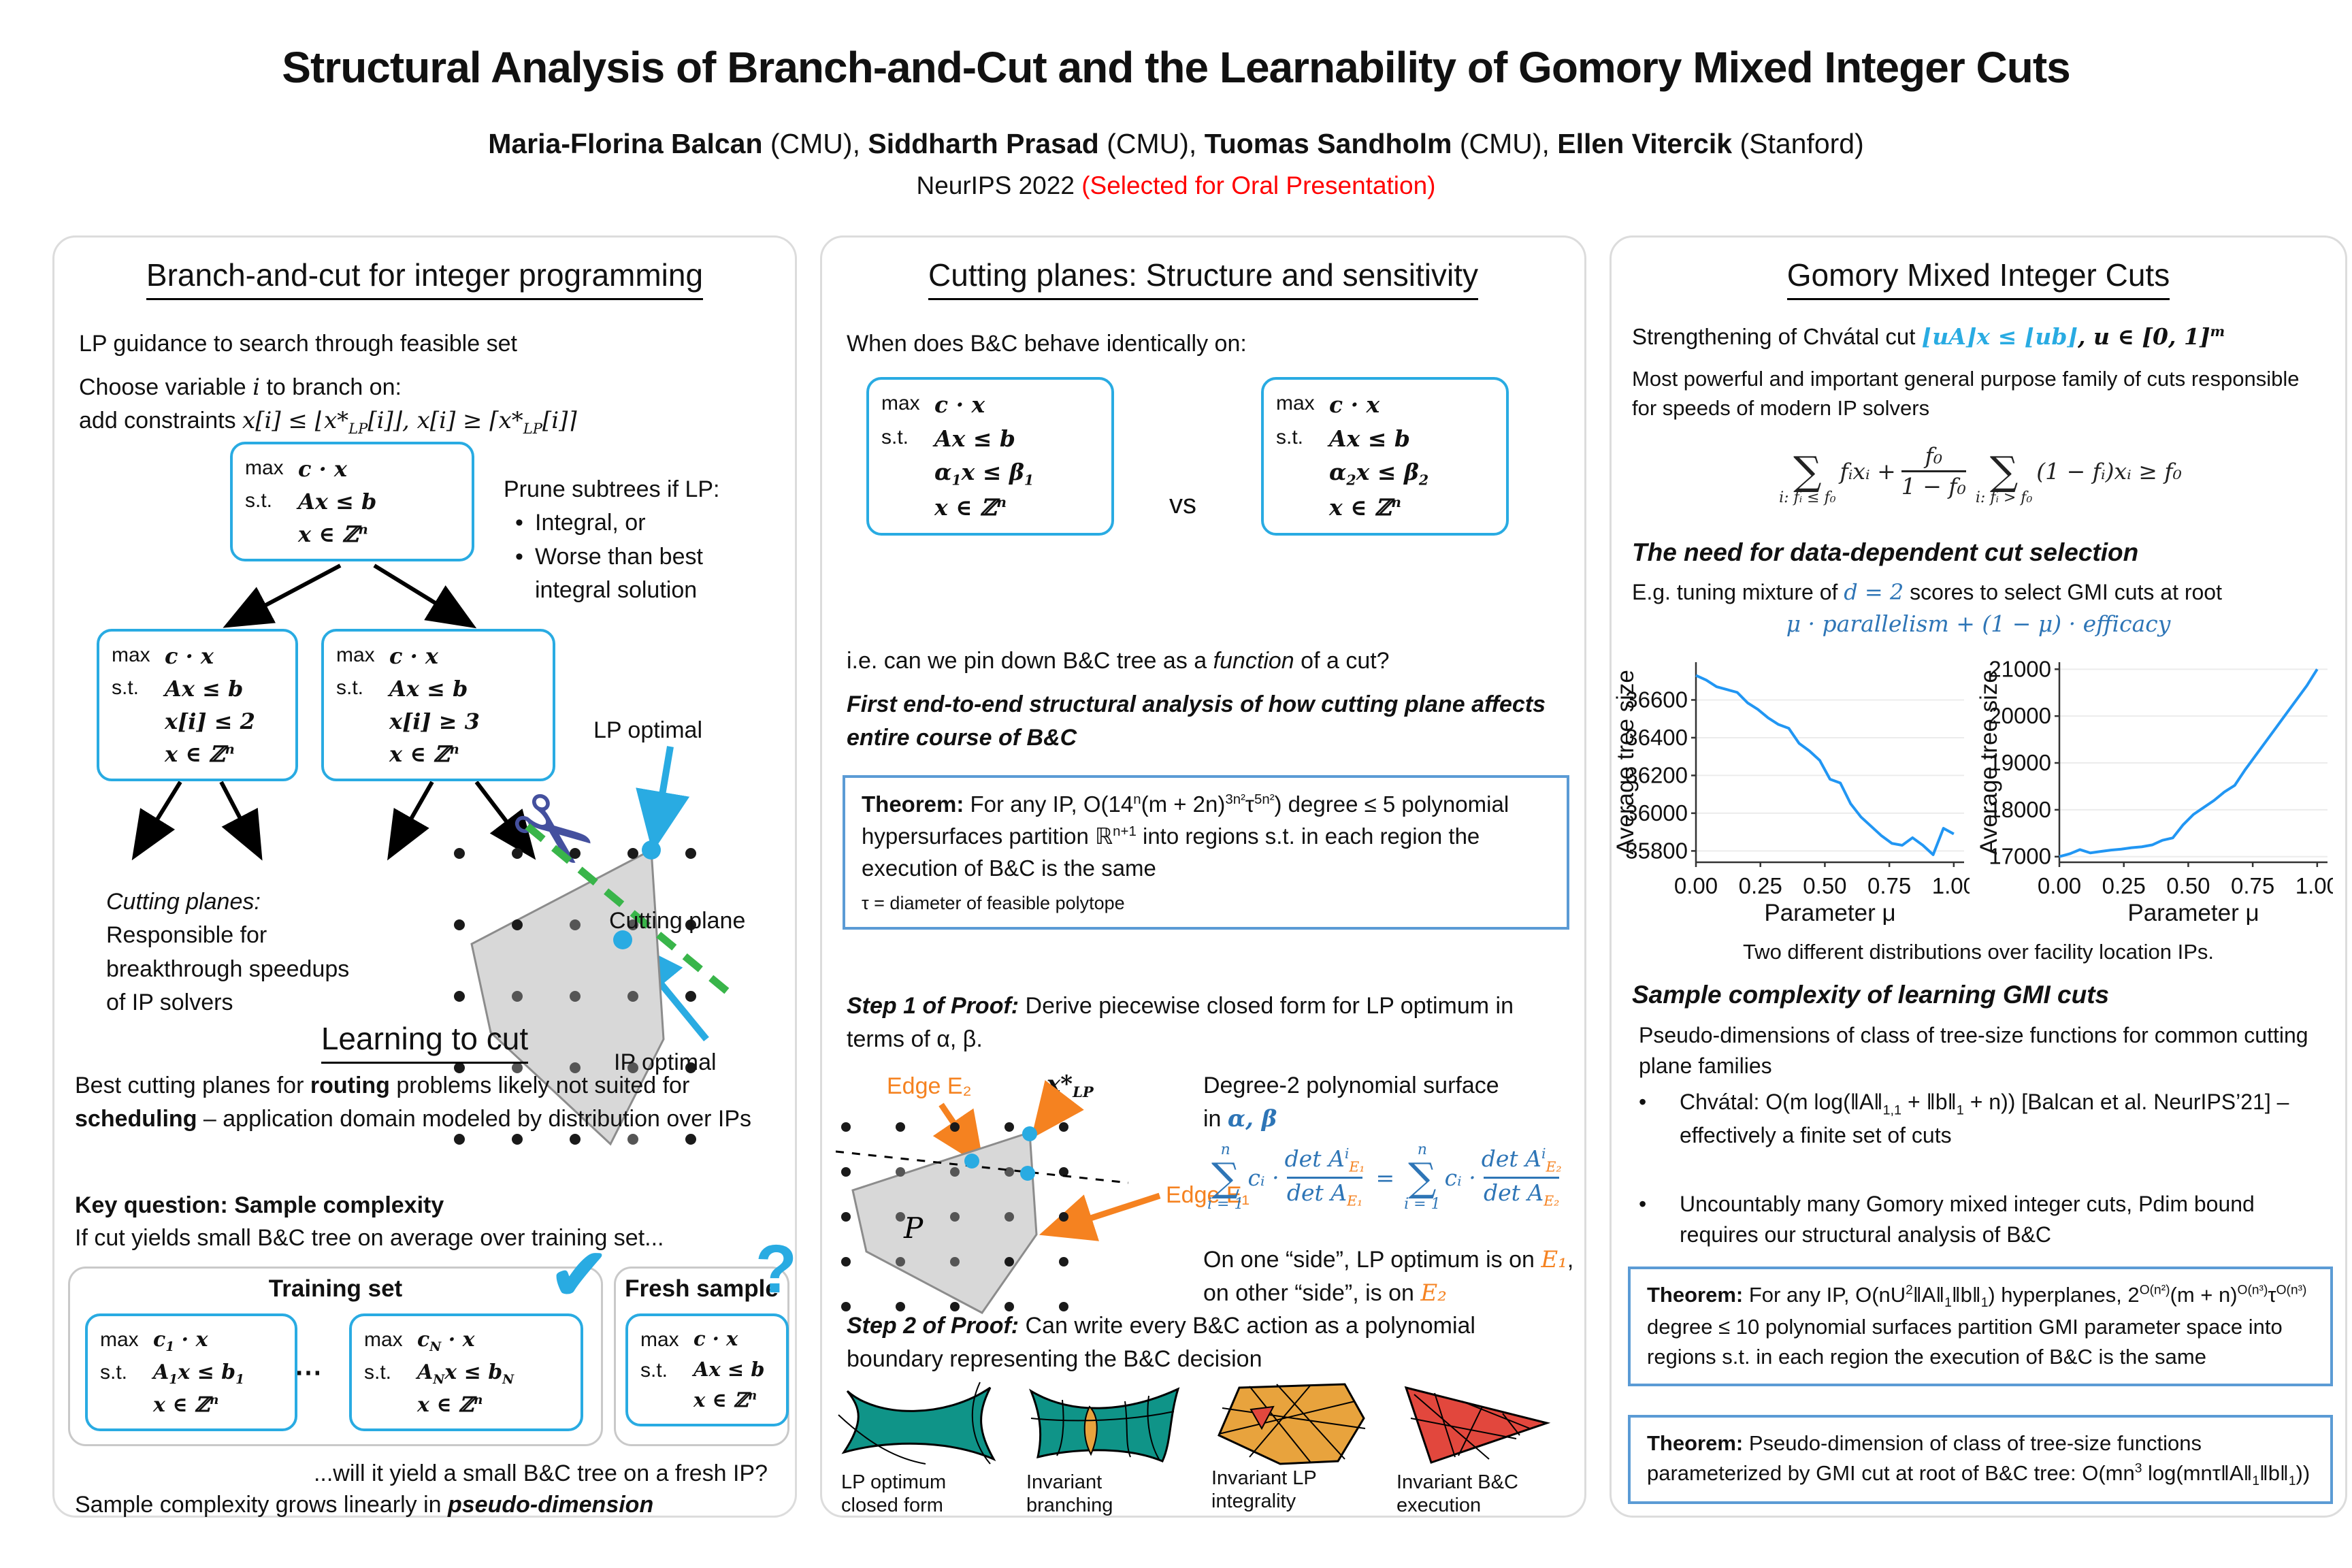 The width and height of the screenshot is (2352, 1568). I want to click on vs-label: vs, so click(1182, 504).